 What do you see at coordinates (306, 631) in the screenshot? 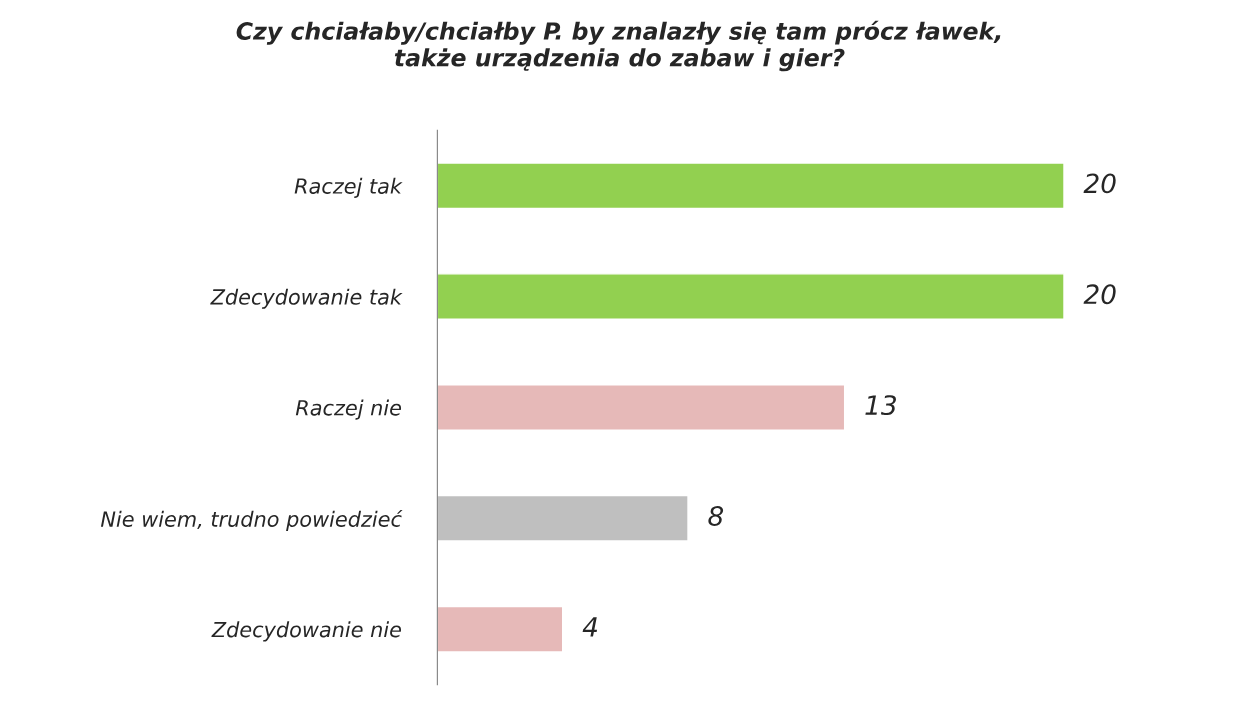
I see `y-tick-label: Zdecydowanie nie` at bounding box center [306, 631].